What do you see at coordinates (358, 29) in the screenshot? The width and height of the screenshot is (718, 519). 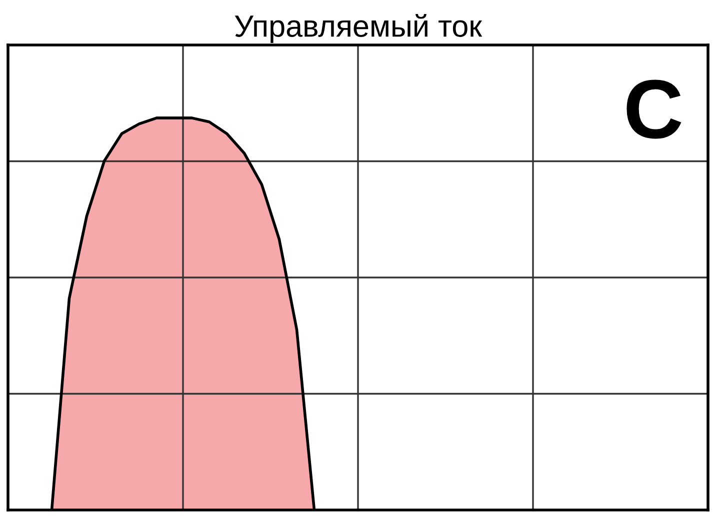 I see `chart-title: Управляемый ток` at bounding box center [358, 29].